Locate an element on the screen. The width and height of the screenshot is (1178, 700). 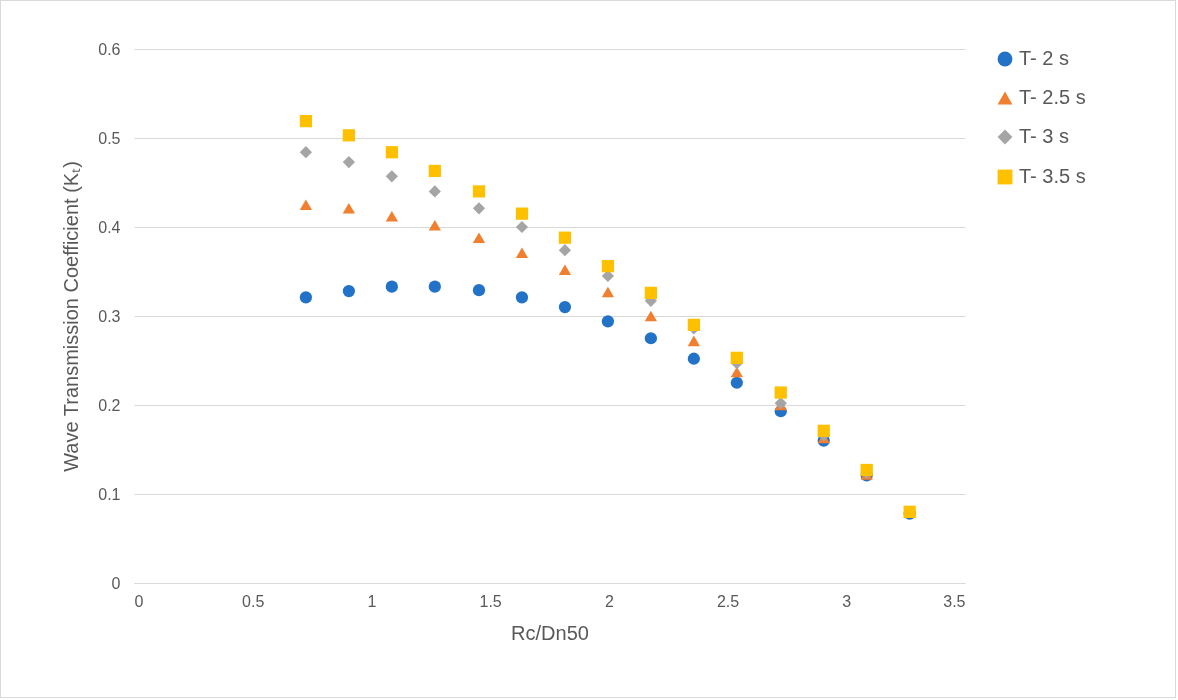
y-tick-label: 0.3 is located at coordinates (109, 316).